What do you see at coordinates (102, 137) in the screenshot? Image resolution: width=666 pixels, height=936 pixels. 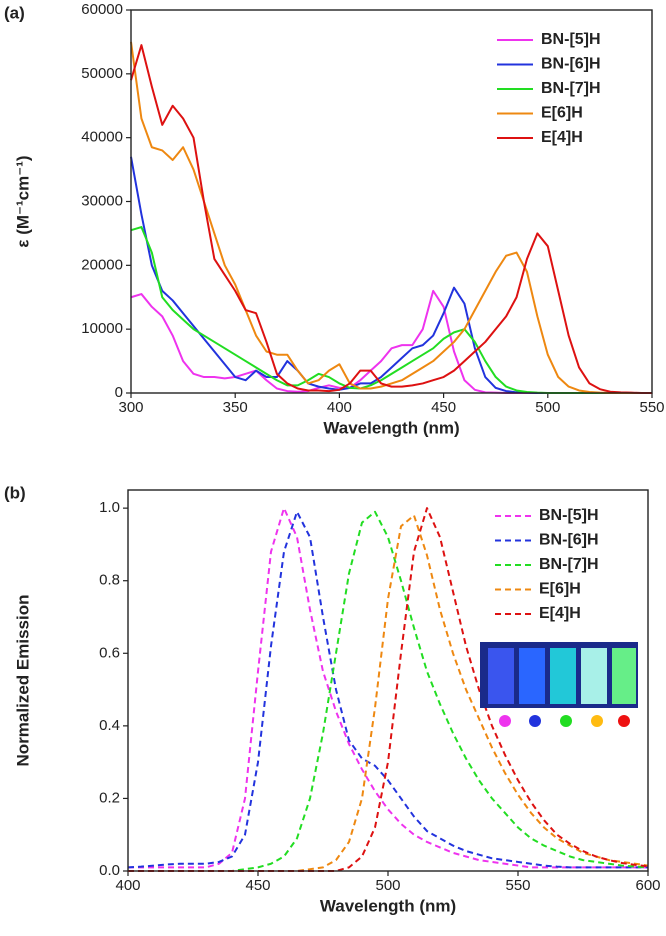 I see `y-tick-label: 40000` at bounding box center [102, 137].